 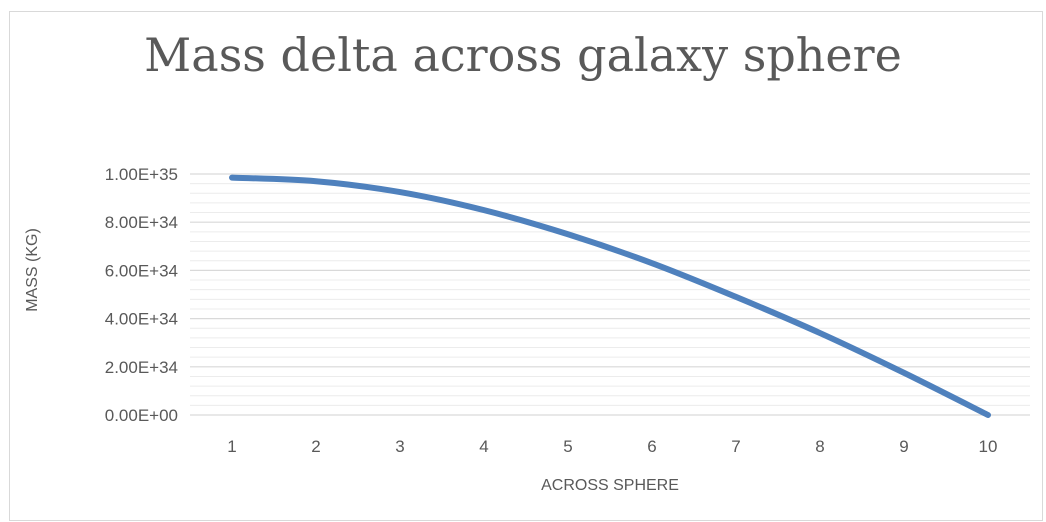 I want to click on y-tick-label: 1.00E+35, so click(x=141, y=174).